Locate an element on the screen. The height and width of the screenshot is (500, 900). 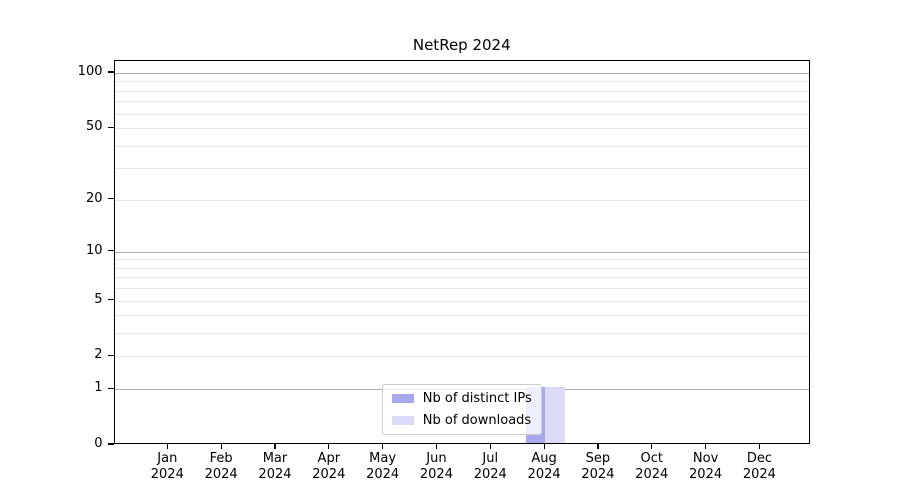
legend-label-distinct-ips: Nb of distinct IPs is located at coordinates (477, 398).